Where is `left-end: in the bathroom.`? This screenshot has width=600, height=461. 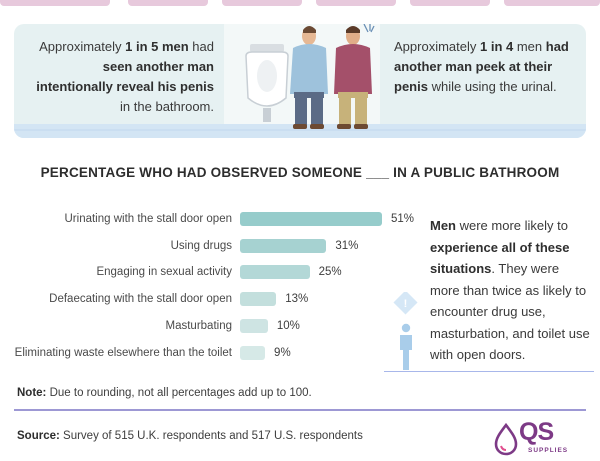
left-end: in the bathroom. is located at coordinates (167, 106).